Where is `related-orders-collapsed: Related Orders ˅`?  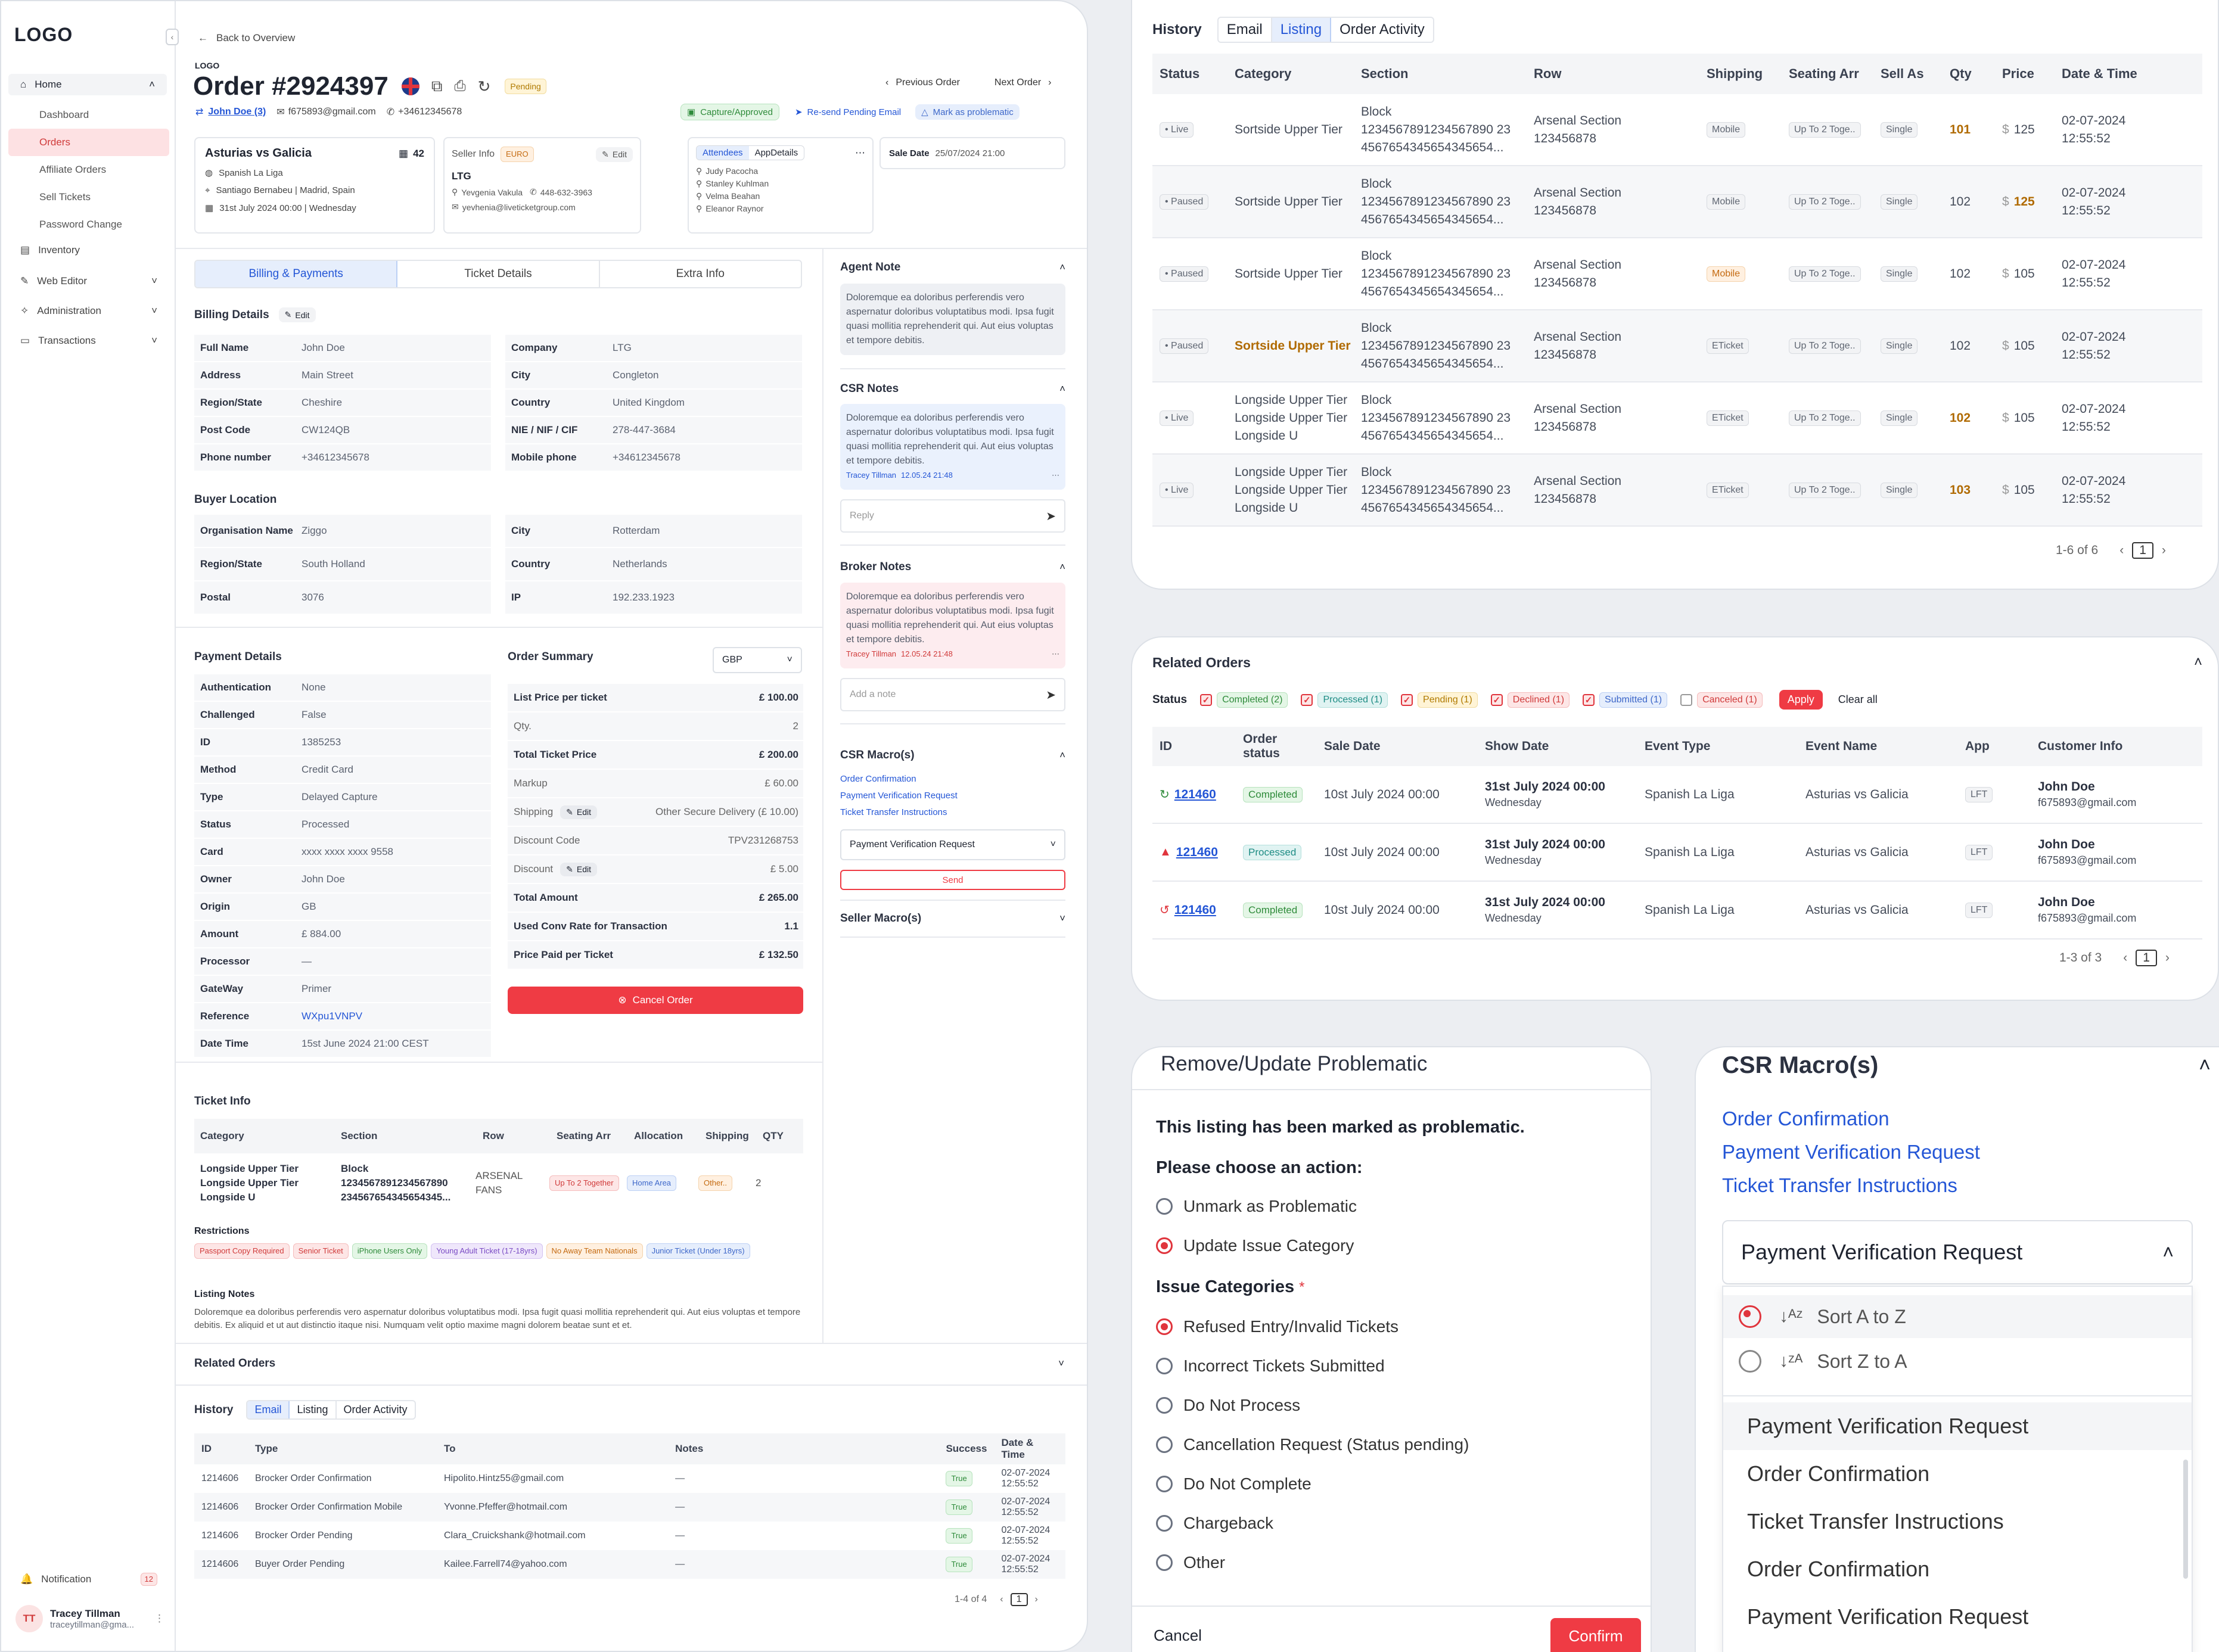
related-orders-collapsed: Related Orders ˅ is located at coordinates (629, 1363).